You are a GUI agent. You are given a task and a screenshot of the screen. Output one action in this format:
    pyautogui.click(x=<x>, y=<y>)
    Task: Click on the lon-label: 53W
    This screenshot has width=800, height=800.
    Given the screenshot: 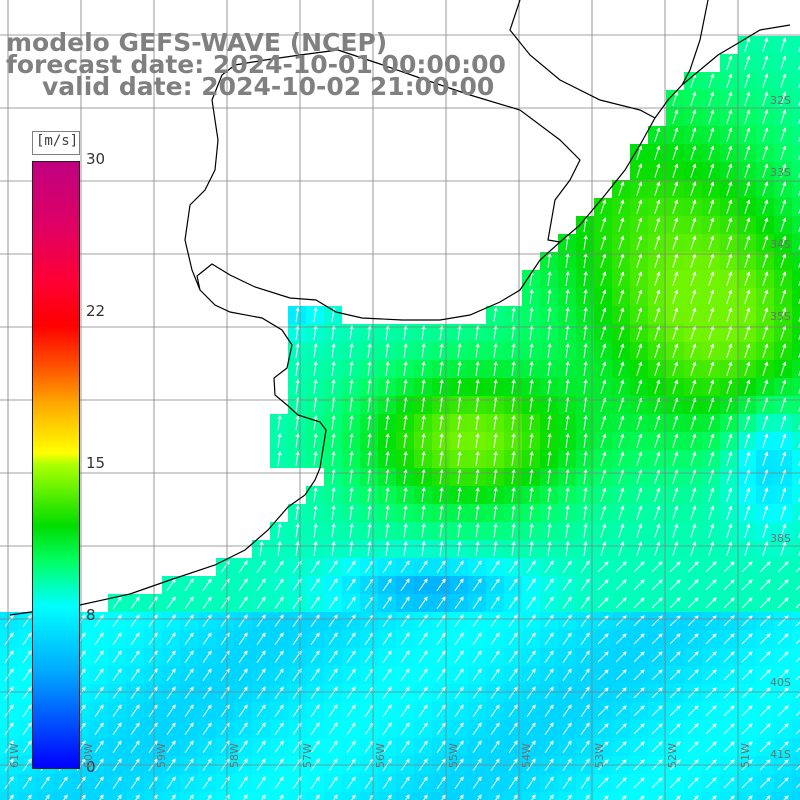 What is the action you would take?
    pyautogui.click(x=599, y=755)
    